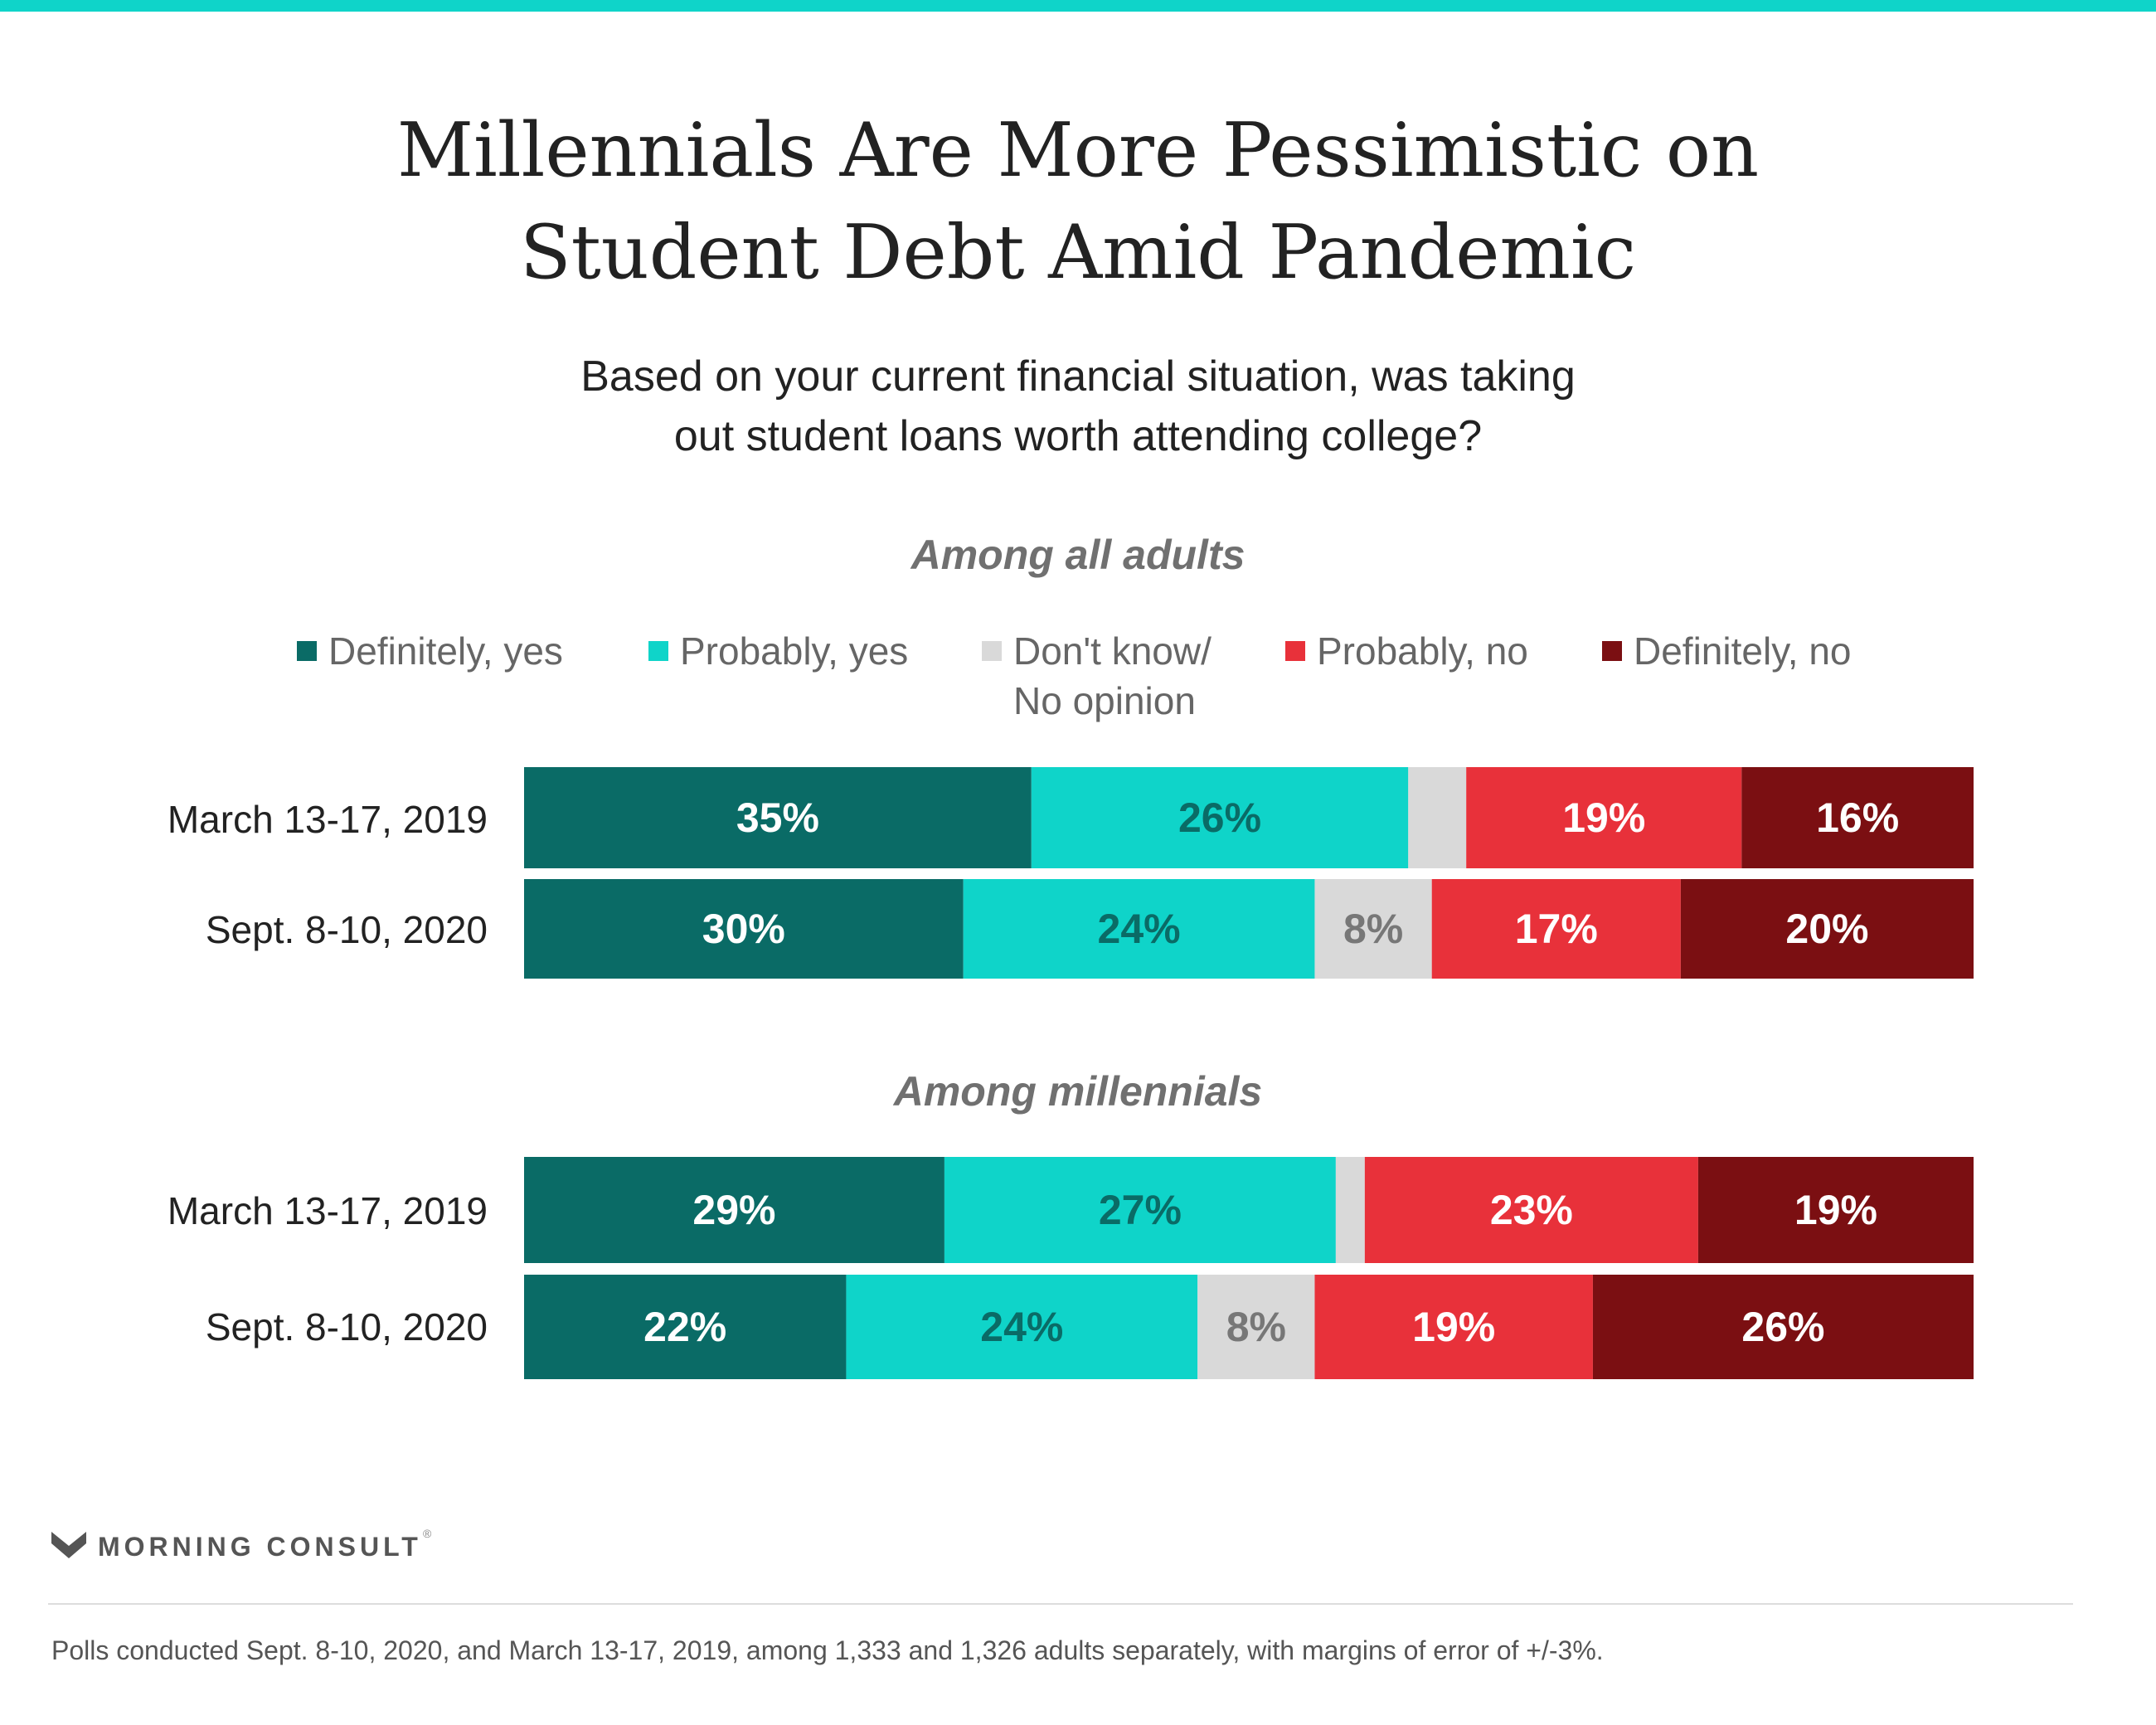 The height and width of the screenshot is (1725, 2156). What do you see at coordinates (1078, 150) in the screenshot?
I see `chart-title-line-1: Millennials Are More Pessimistic on` at bounding box center [1078, 150].